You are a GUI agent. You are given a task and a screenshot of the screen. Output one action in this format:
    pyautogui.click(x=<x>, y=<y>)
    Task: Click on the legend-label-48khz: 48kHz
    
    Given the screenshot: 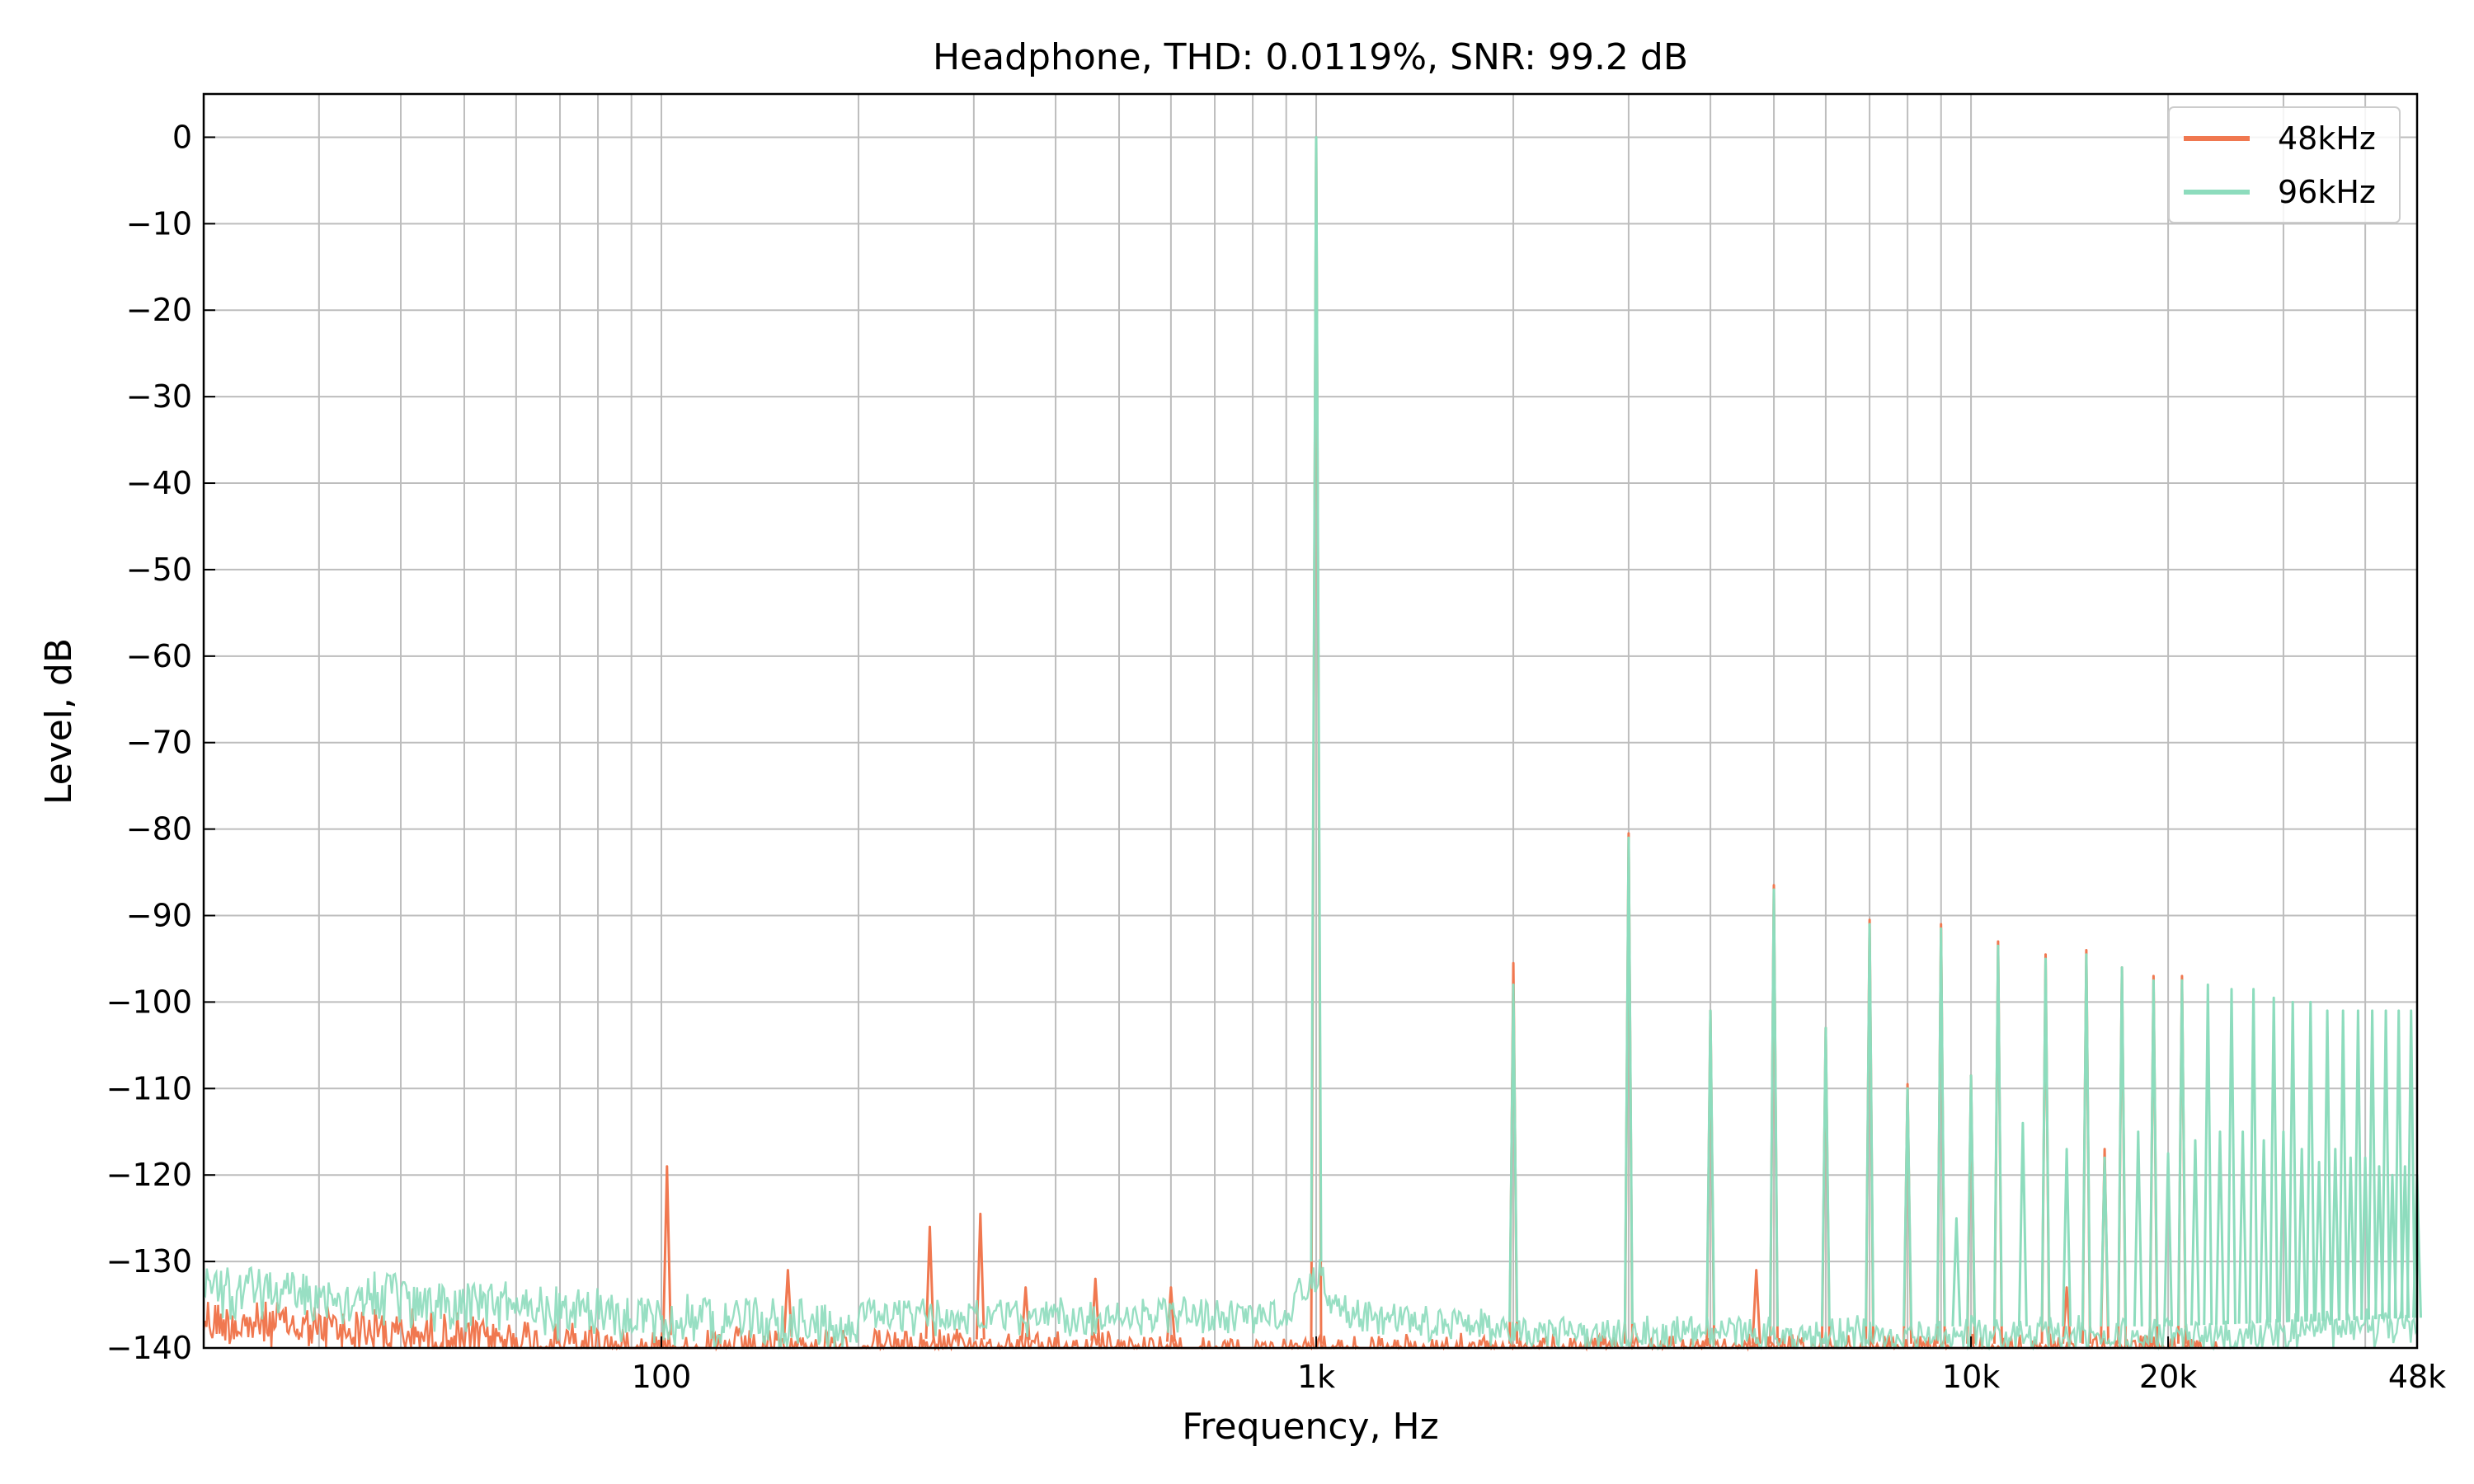 What is the action you would take?
    pyautogui.click(x=2327, y=138)
    